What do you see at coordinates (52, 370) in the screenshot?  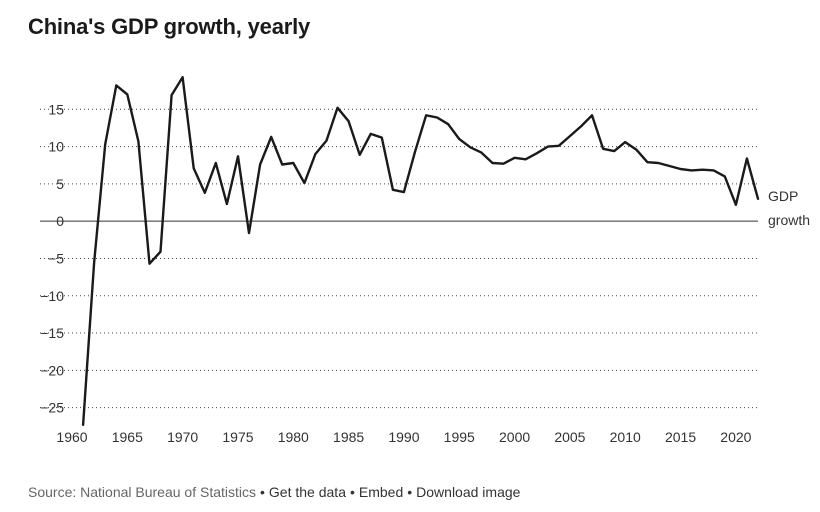 I see `y-tick-label: −20` at bounding box center [52, 370].